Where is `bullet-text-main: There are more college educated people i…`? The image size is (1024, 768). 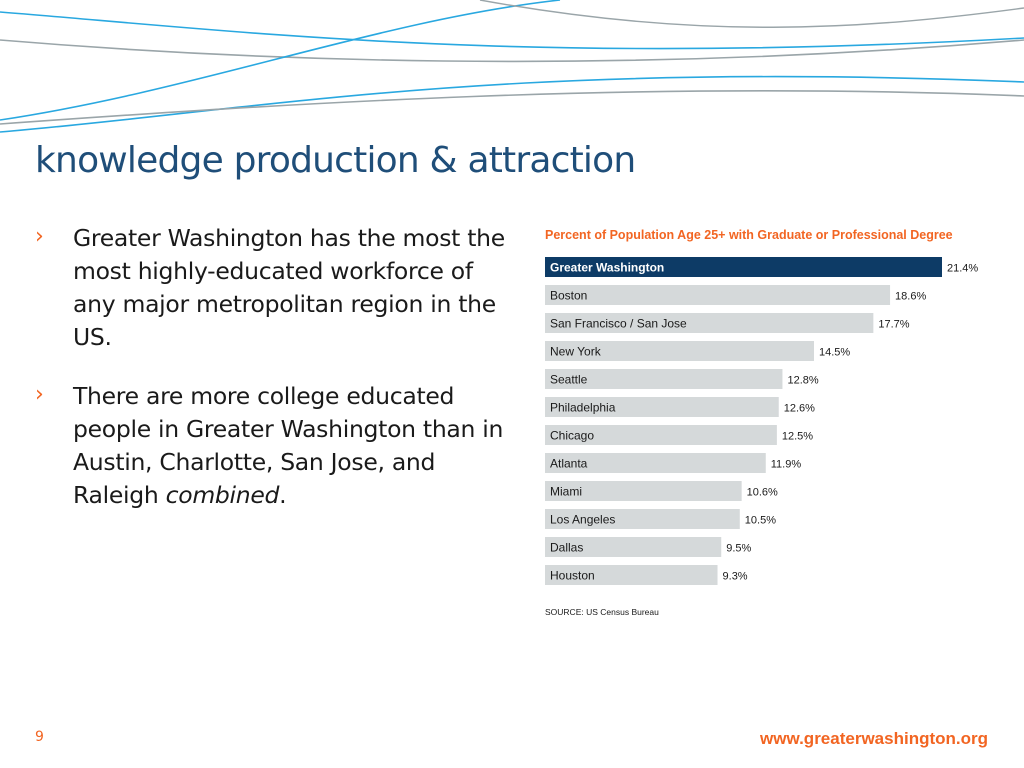 bullet-text-main: There are more college educated people i… is located at coordinates (288, 445).